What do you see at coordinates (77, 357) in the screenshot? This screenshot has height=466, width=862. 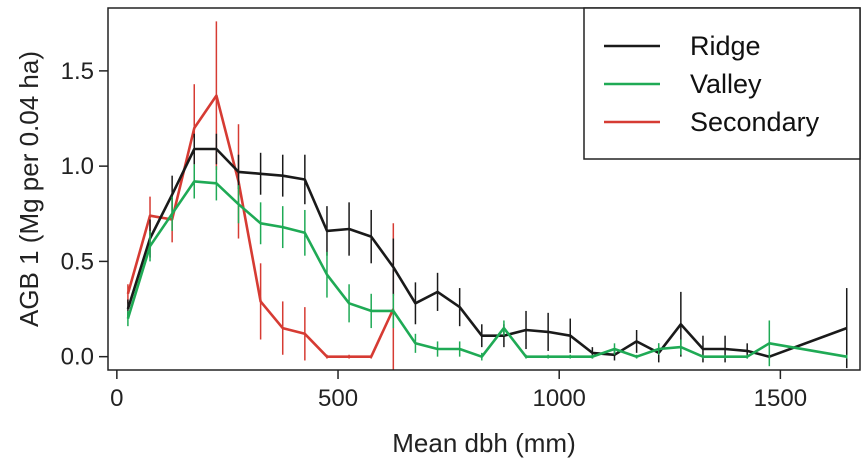 I see `y-tick-label: 0.0` at bounding box center [77, 357].